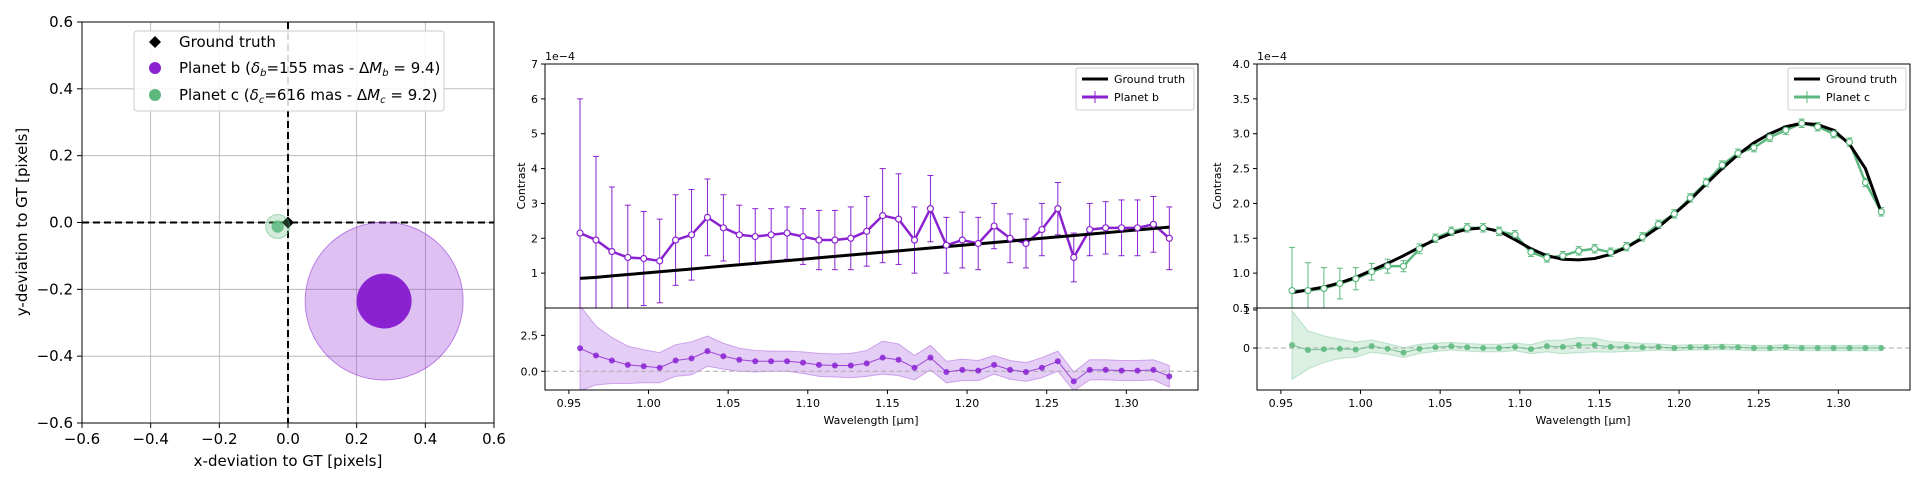 The image size is (1919, 480). I want to click on x-tick-label: 0.0, so click(288, 439).